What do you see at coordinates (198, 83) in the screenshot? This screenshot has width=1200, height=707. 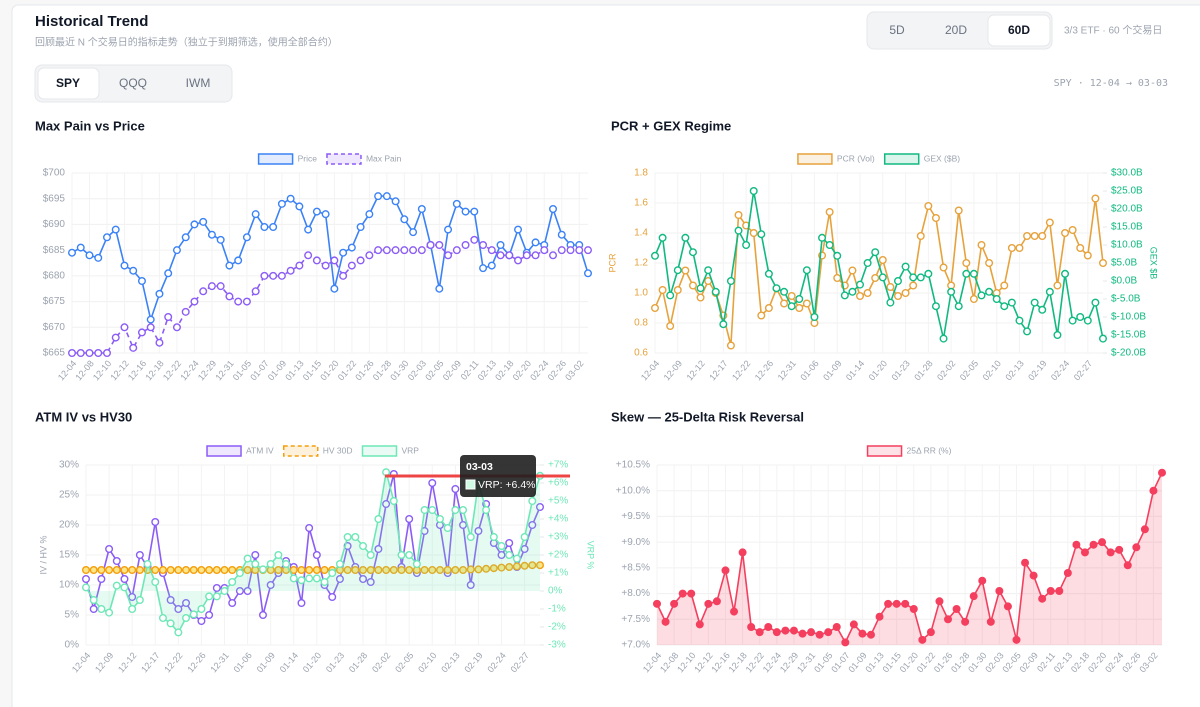 I see `ticker-tab: IWM` at bounding box center [198, 83].